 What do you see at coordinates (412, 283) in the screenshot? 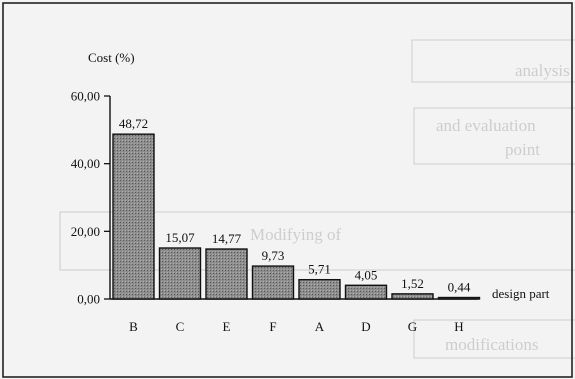
I see `bar-value-label: 1,52` at bounding box center [412, 283].